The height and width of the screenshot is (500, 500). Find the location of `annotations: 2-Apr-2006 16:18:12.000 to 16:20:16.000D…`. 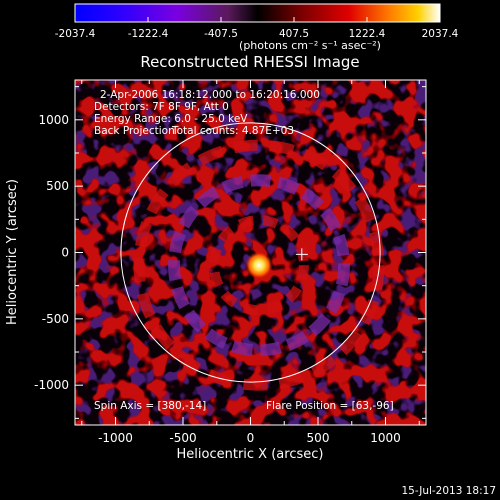

annotations: 2-Apr-2006 16:18:12.000 to 16:20:16.000D… is located at coordinates (207, 113).